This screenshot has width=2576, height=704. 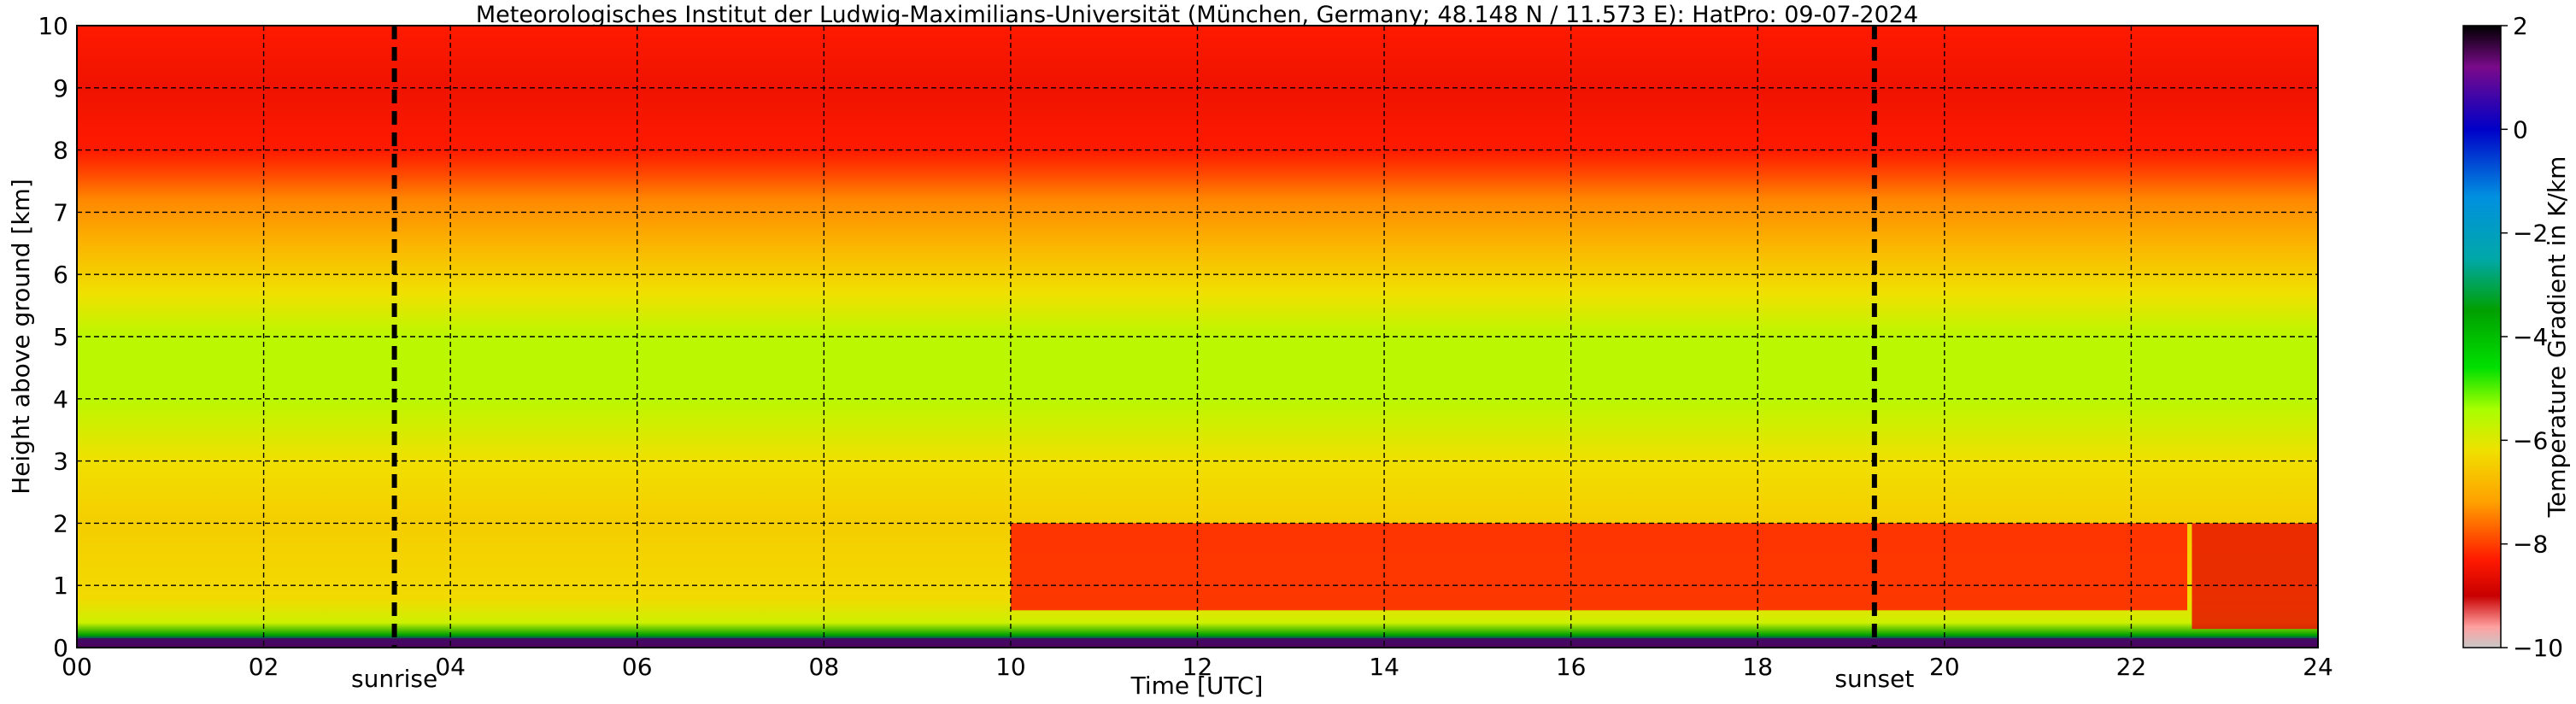 I want to click on event-label: sunset, so click(x=1874, y=679).